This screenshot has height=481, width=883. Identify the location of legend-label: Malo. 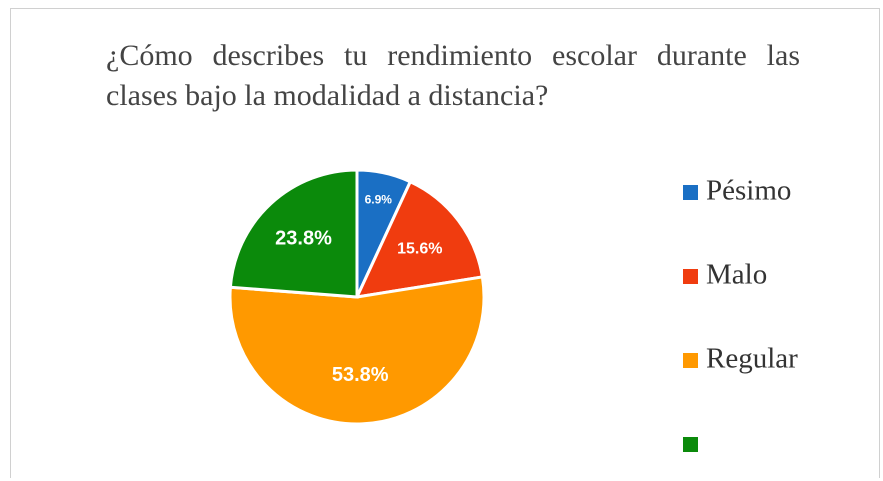
(736, 275).